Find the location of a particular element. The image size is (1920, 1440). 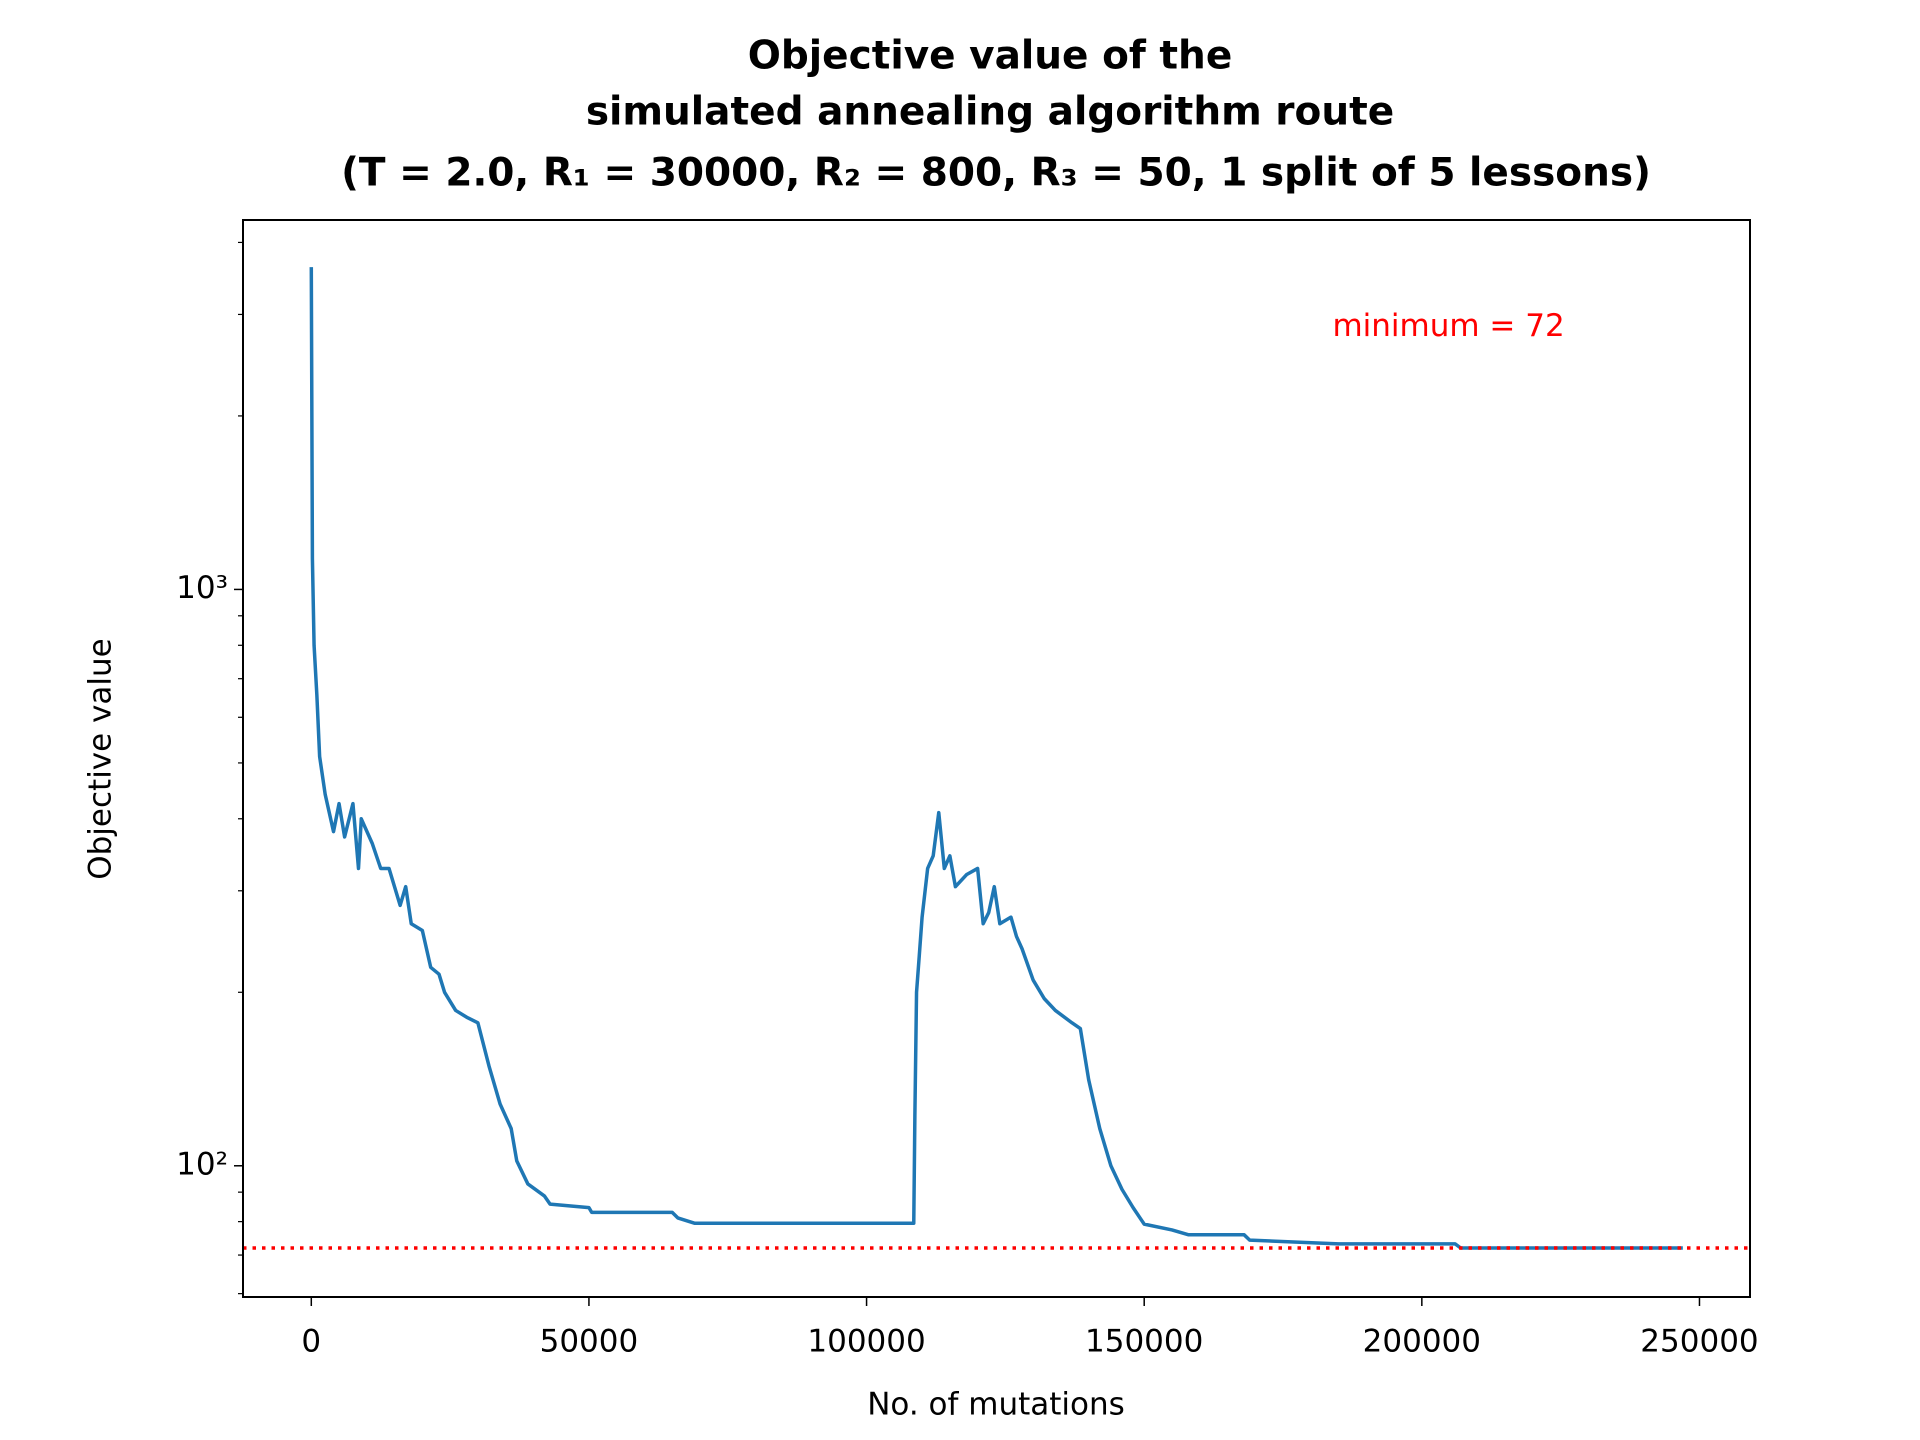

x-tick-label: 0 is located at coordinates (311, 1342).